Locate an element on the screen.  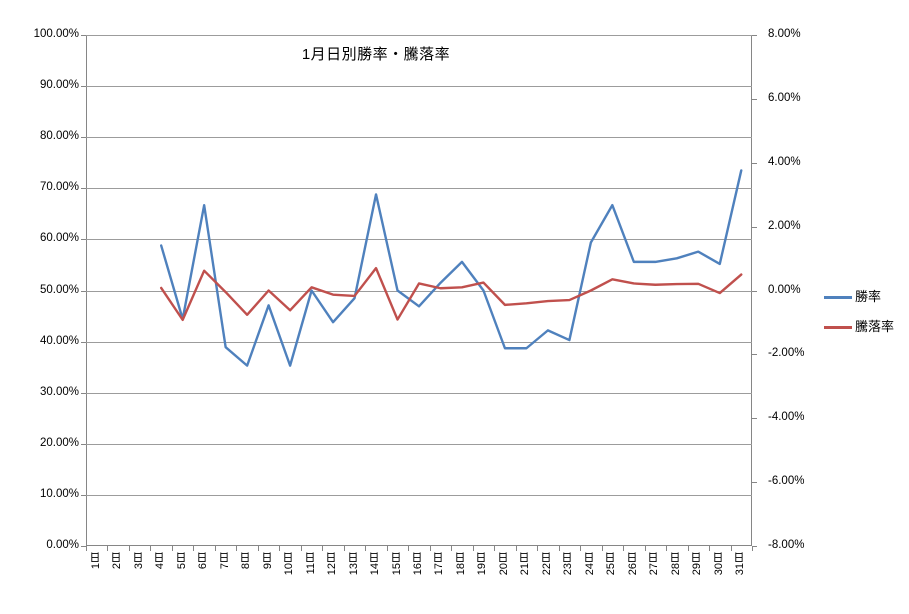
y-axis-label-right-0: -8.00% is located at coordinates (786, 545).